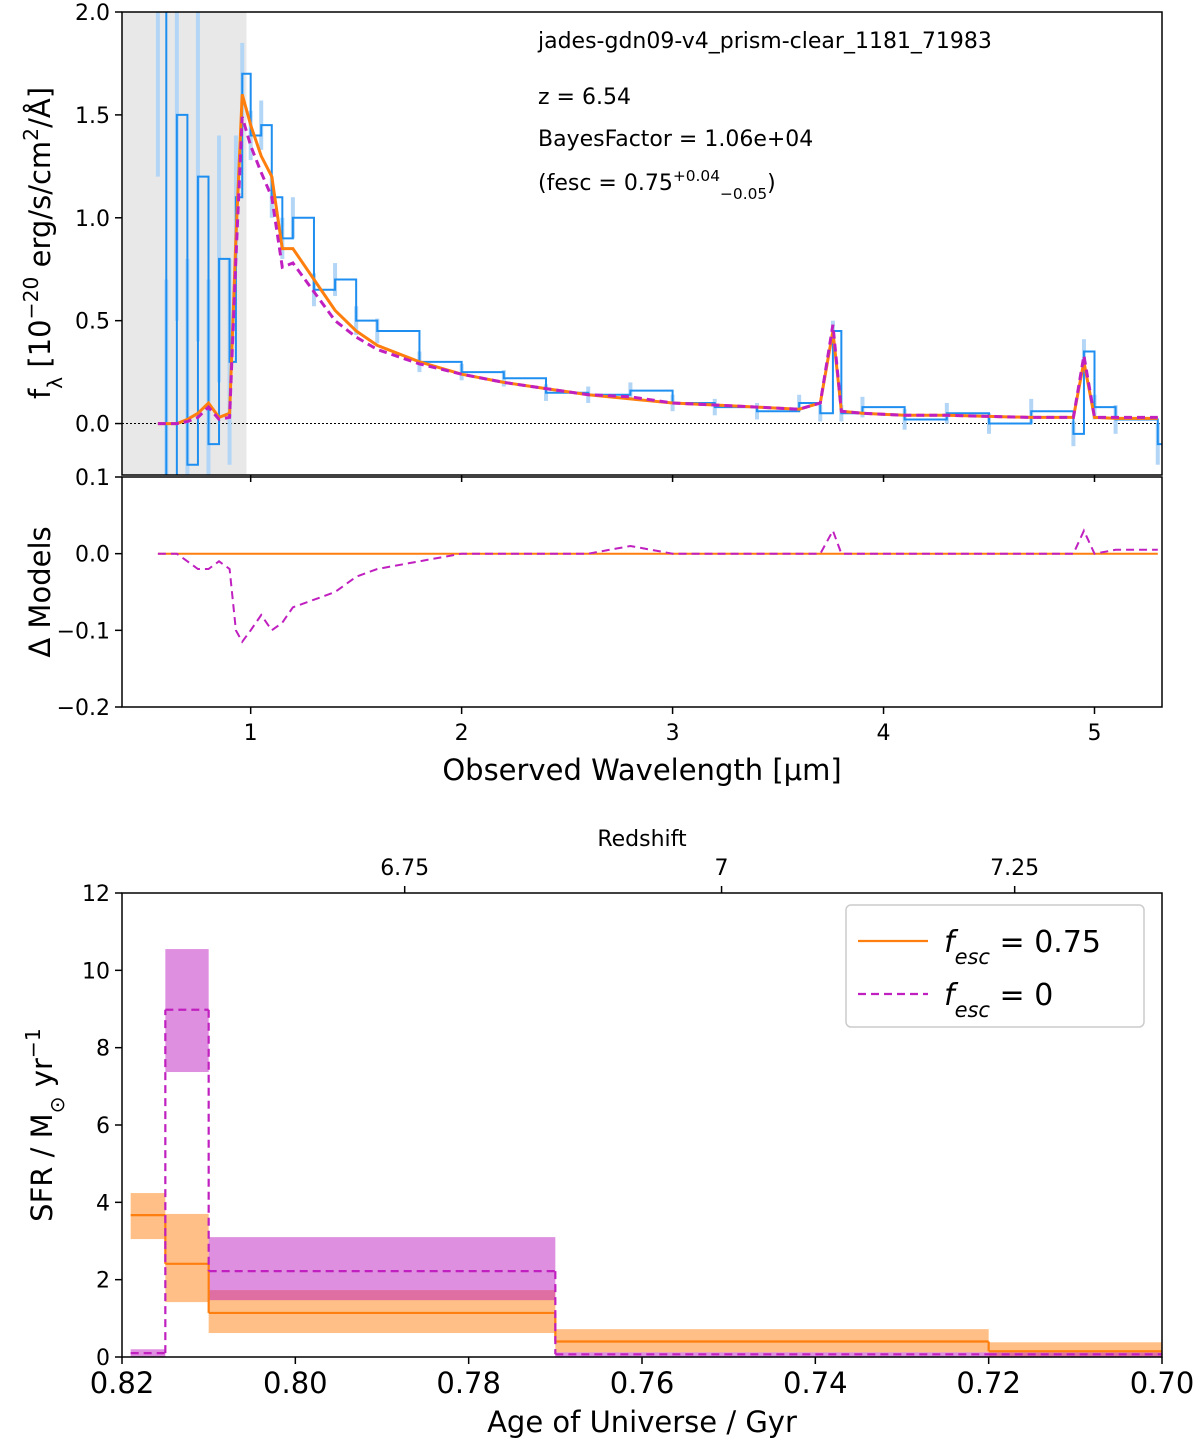  I want to click on x-tick-label: 0.76, so click(642, 1383).